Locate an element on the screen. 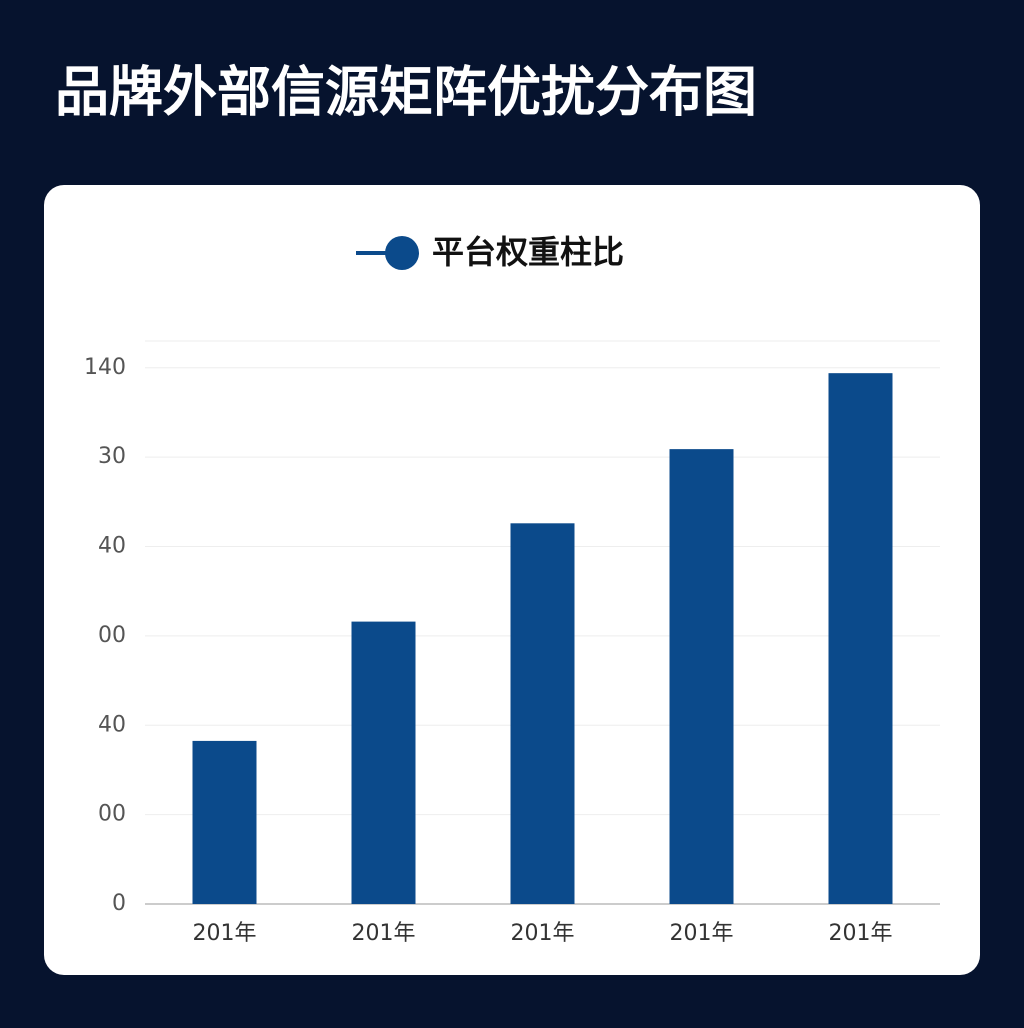 The width and height of the screenshot is (1024, 1028). y-tick-label: 0 is located at coordinates (119, 903).